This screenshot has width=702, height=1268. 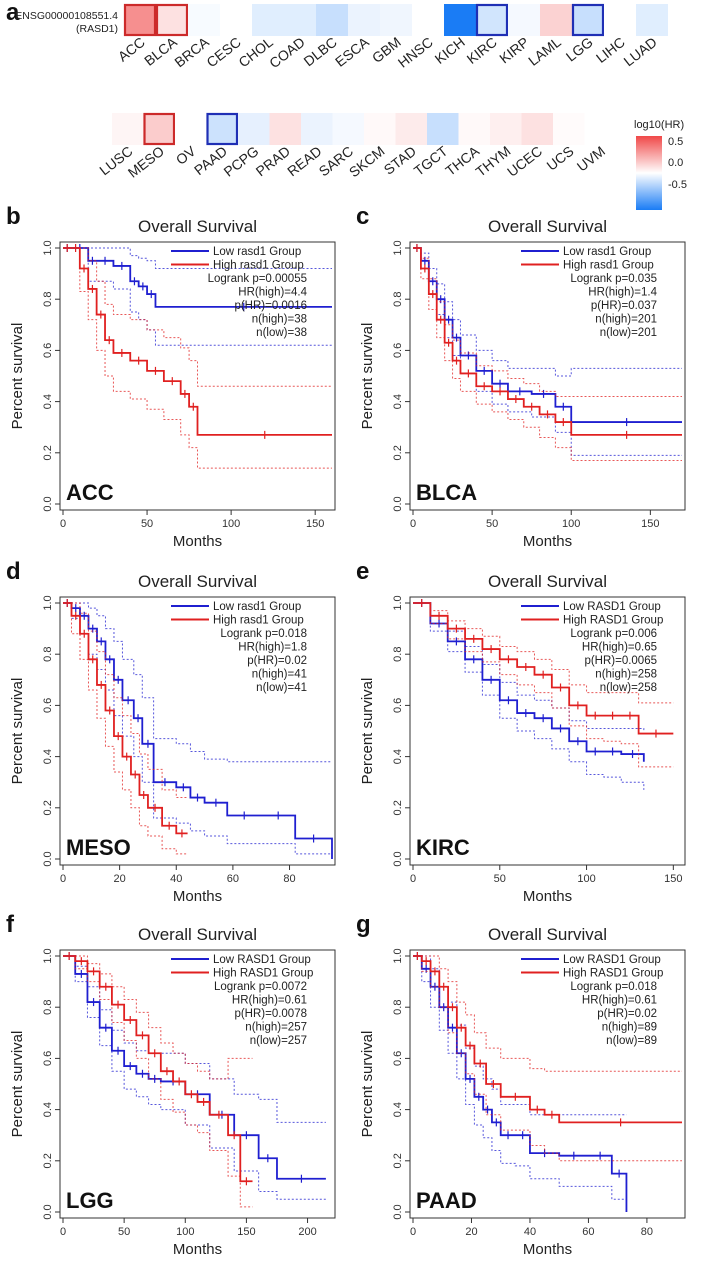 I want to click on heatmap-cell-brca, so click(x=204, y=20).